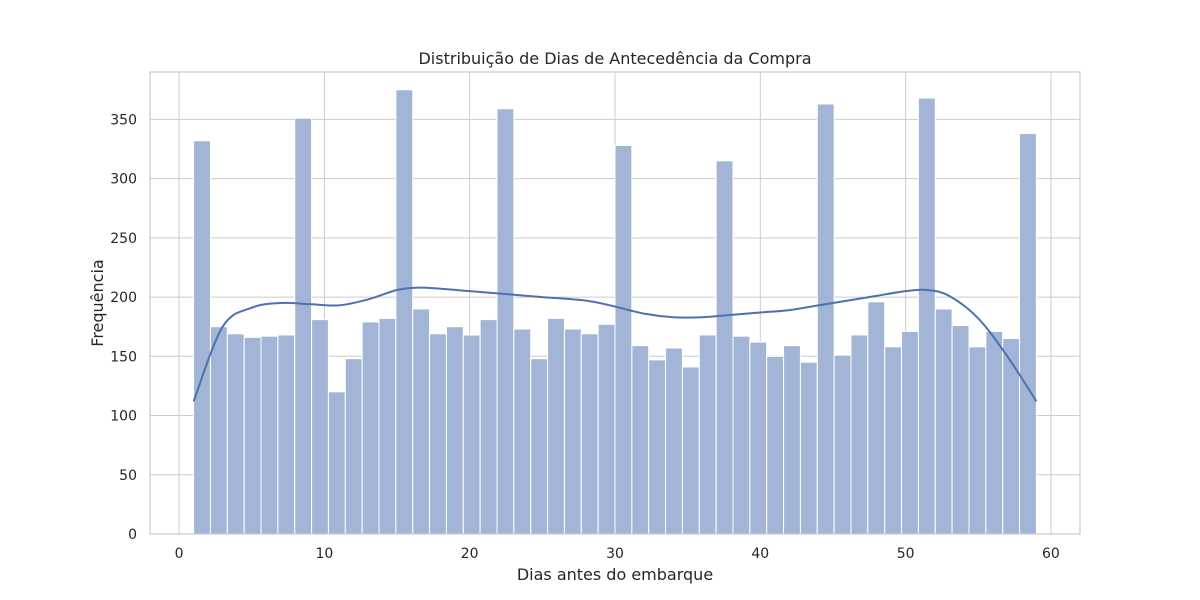 This screenshot has height=600, width=1200. What do you see at coordinates (123, 298) in the screenshot?
I see `y-tick-label: 200` at bounding box center [123, 298].